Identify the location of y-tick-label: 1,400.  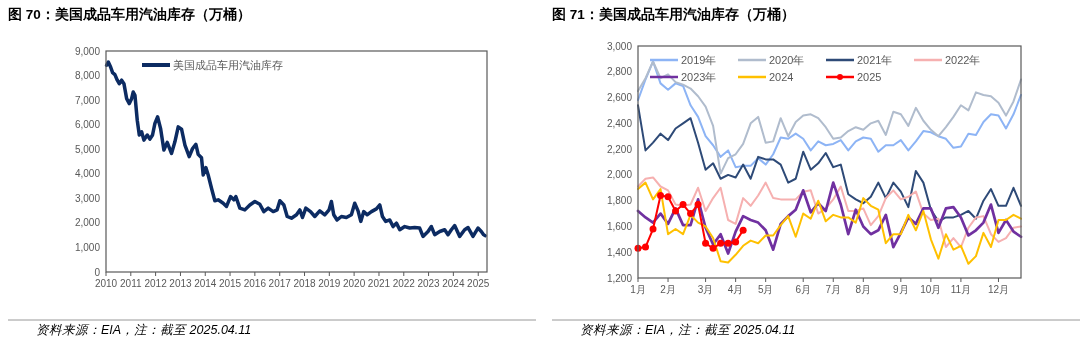
(619, 252).